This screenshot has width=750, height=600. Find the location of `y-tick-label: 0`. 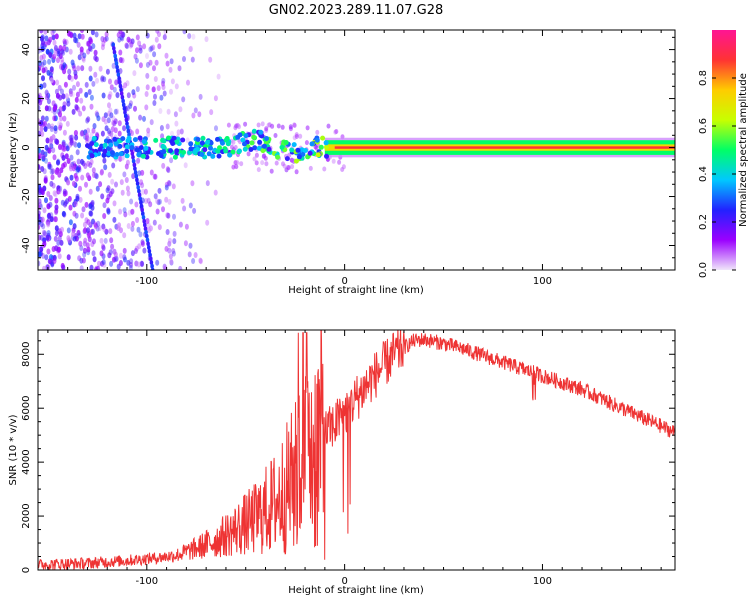

y-tick-label: 0 is located at coordinates (26, 570).